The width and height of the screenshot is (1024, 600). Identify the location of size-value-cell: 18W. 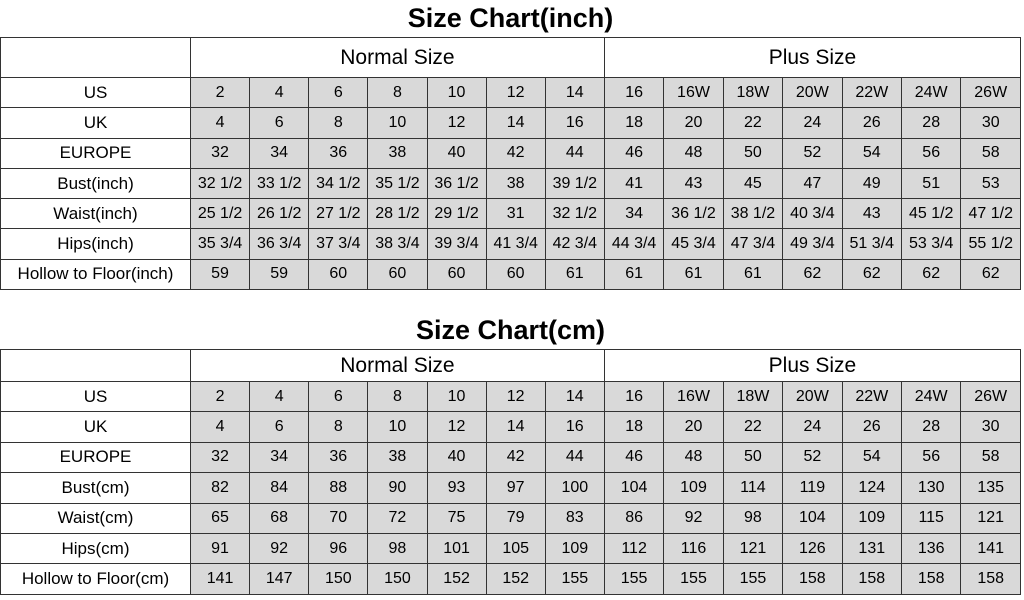
(753, 396).